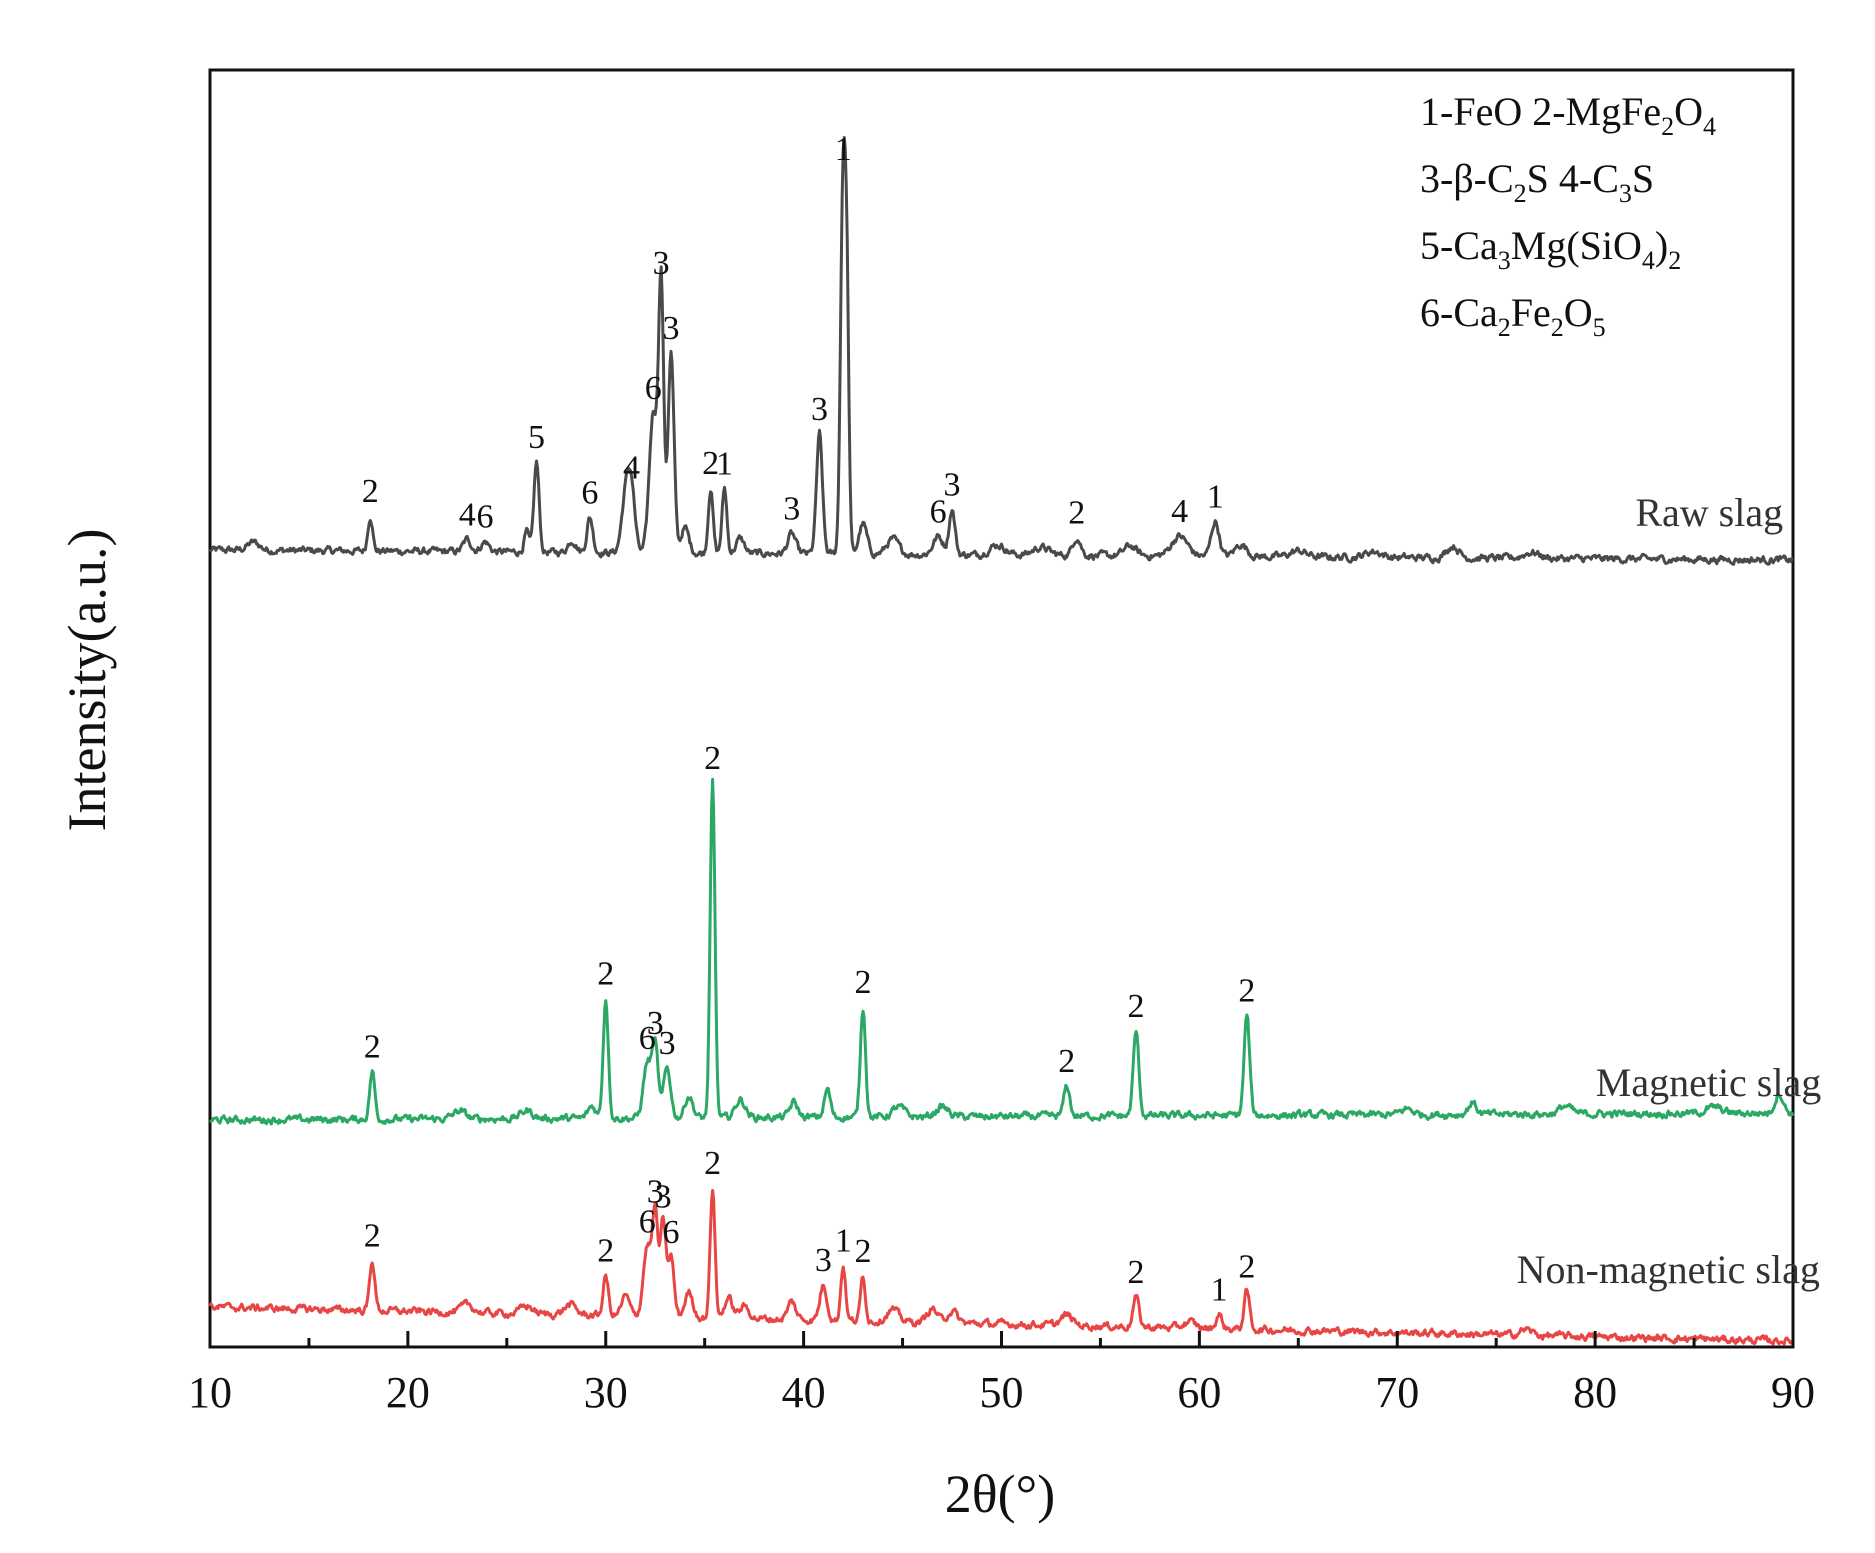 This screenshot has height=1553, width=1875. I want to click on x-tick-label: 70, so click(1397, 1392).